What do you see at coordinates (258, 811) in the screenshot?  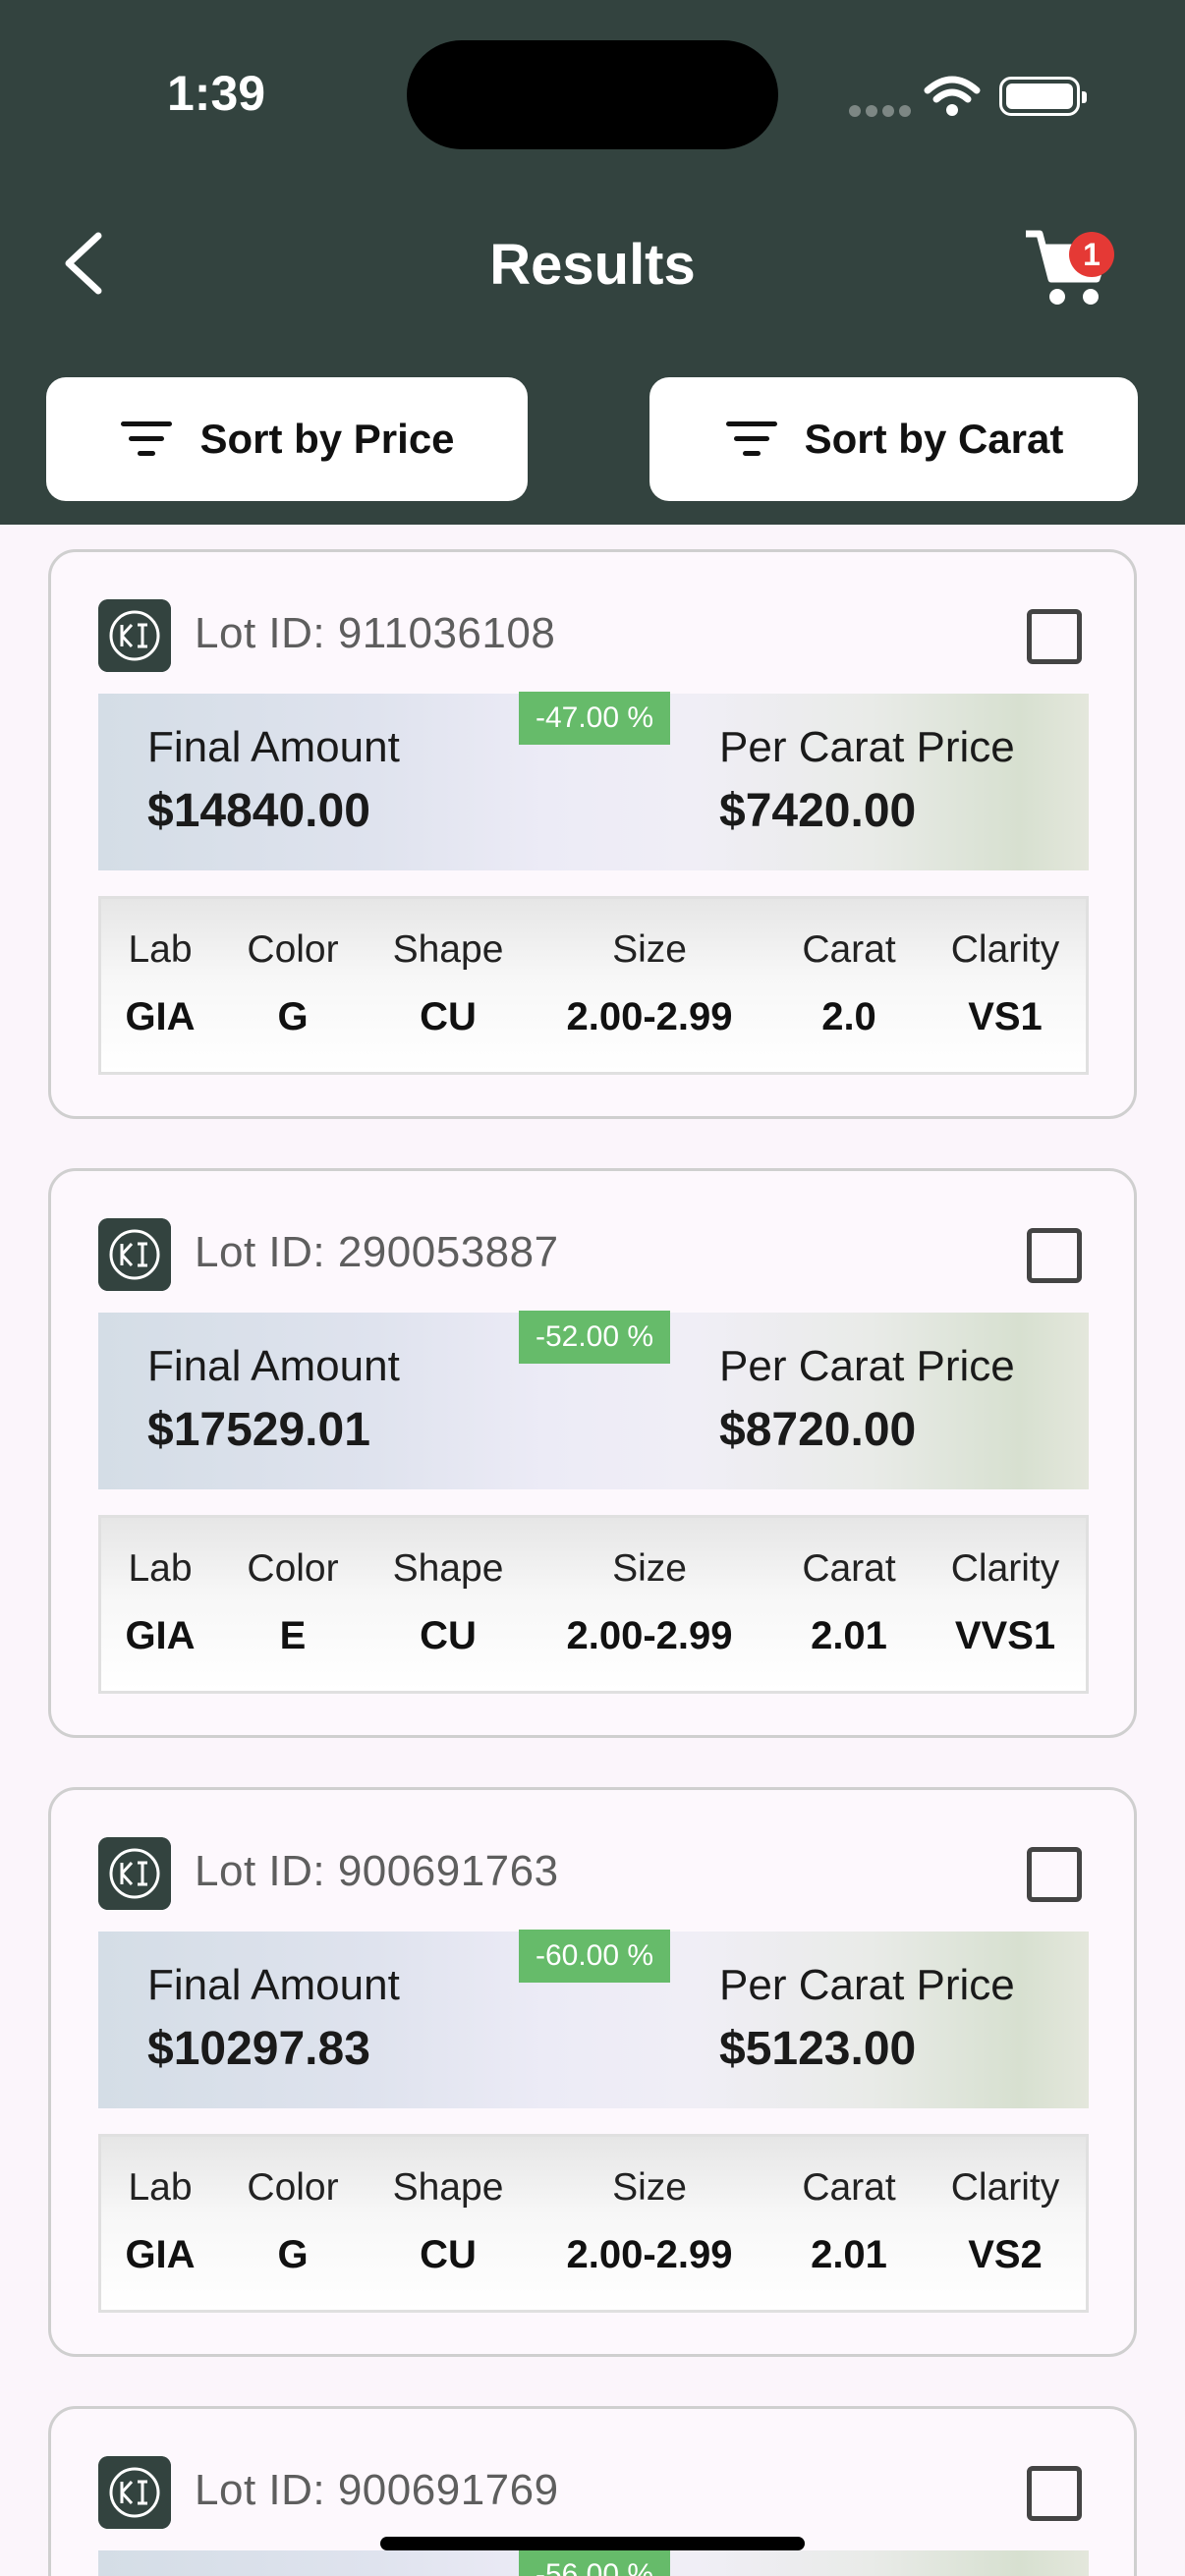 I see `final-amount-value: $14840.00` at bounding box center [258, 811].